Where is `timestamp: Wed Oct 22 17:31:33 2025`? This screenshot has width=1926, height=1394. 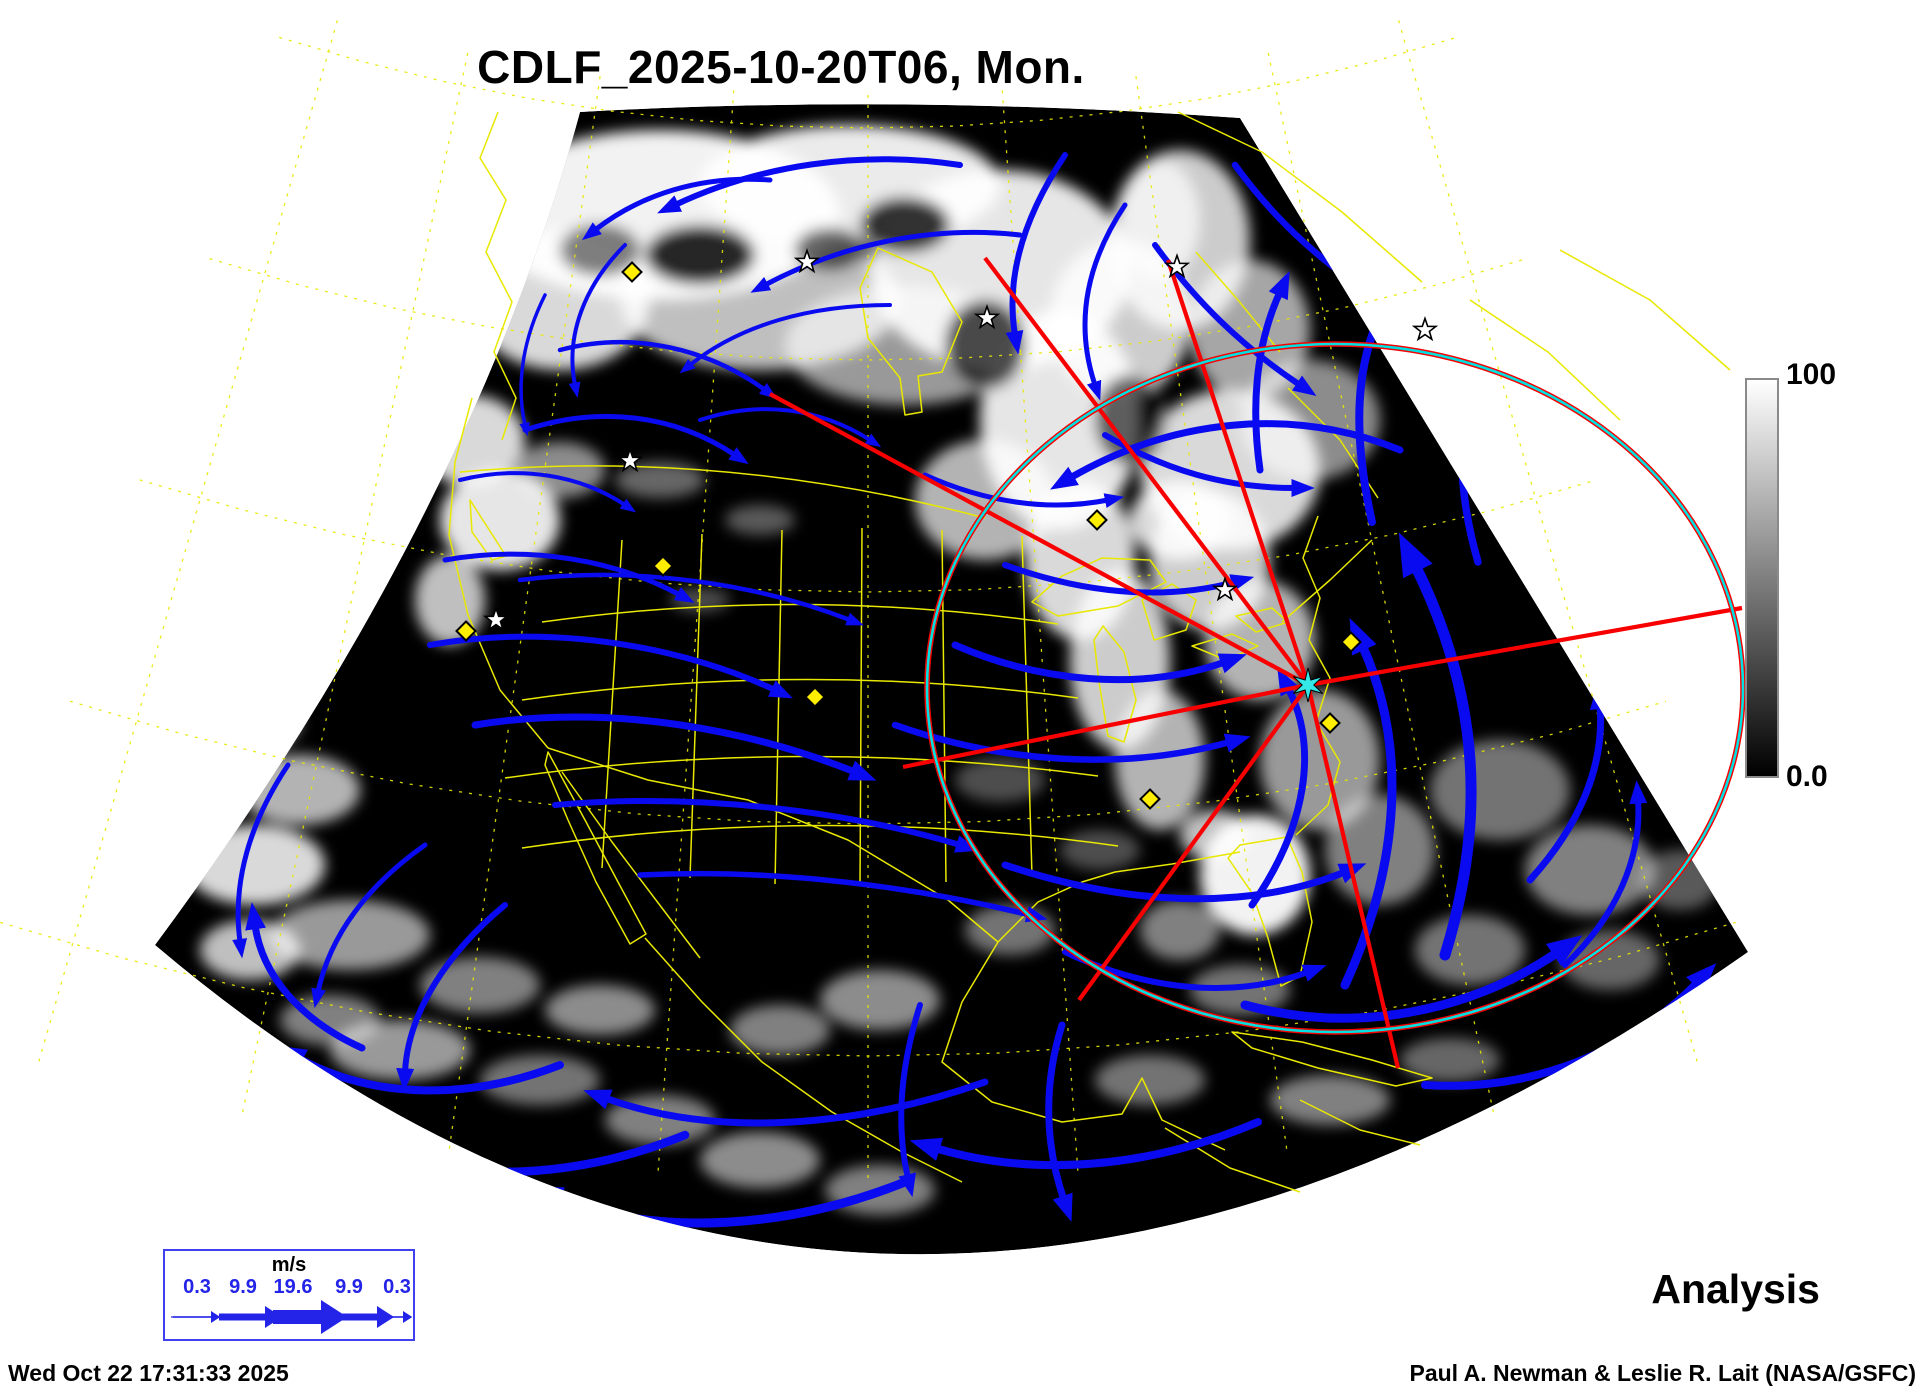 timestamp: Wed Oct 22 17:31:33 2025 is located at coordinates (148, 1373).